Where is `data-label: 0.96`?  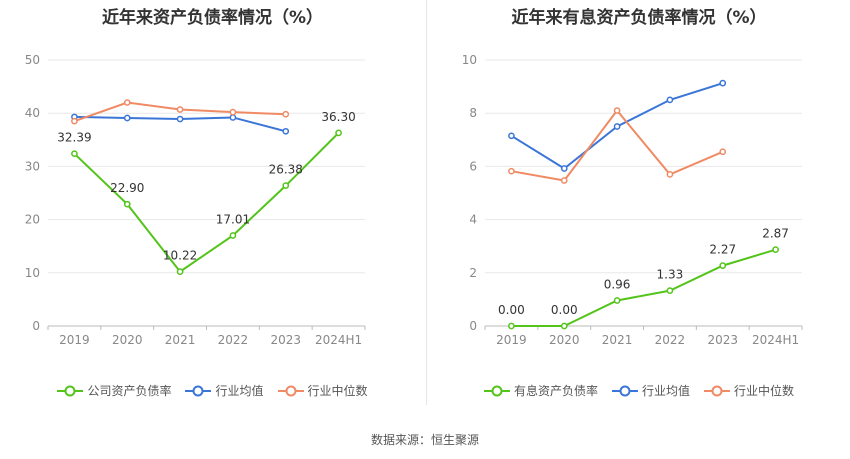 data-label: 0.96 is located at coordinates (617, 284).